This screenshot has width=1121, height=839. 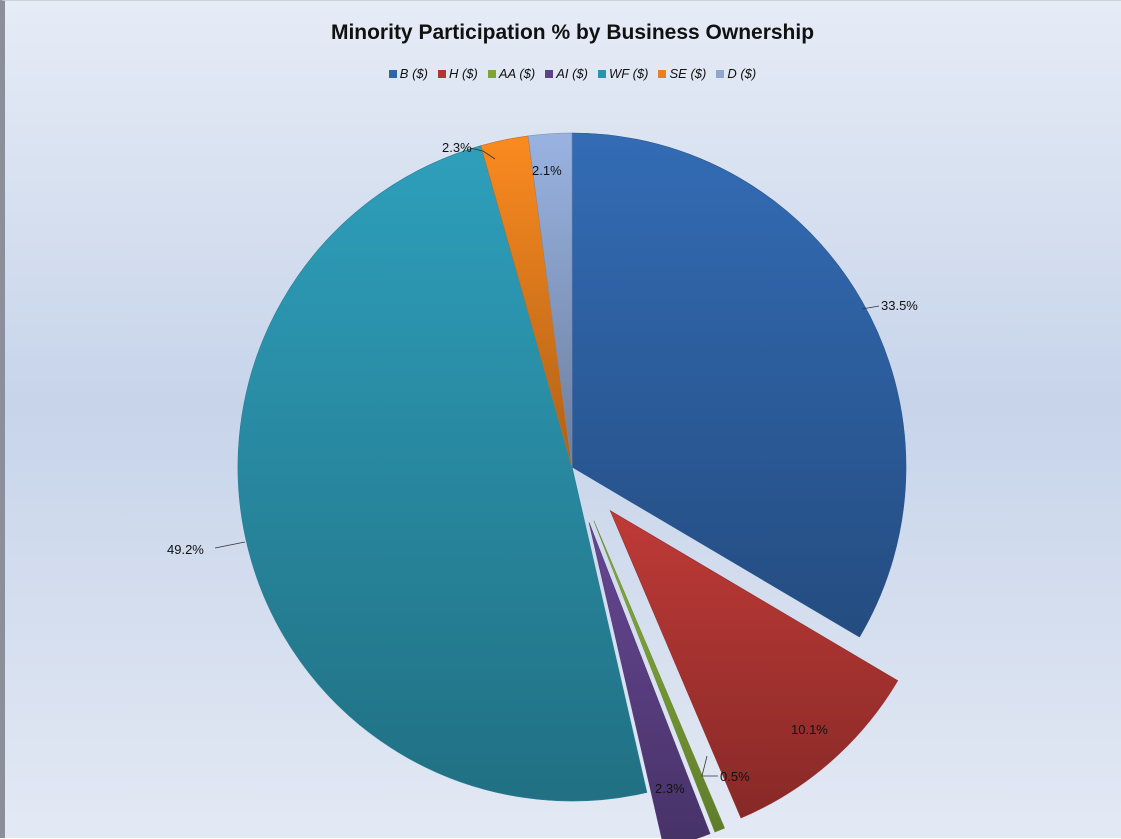 What do you see at coordinates (463, 73) in the screenshot?
I see `legend-label: H ($)` at bounding box center [463, 73].